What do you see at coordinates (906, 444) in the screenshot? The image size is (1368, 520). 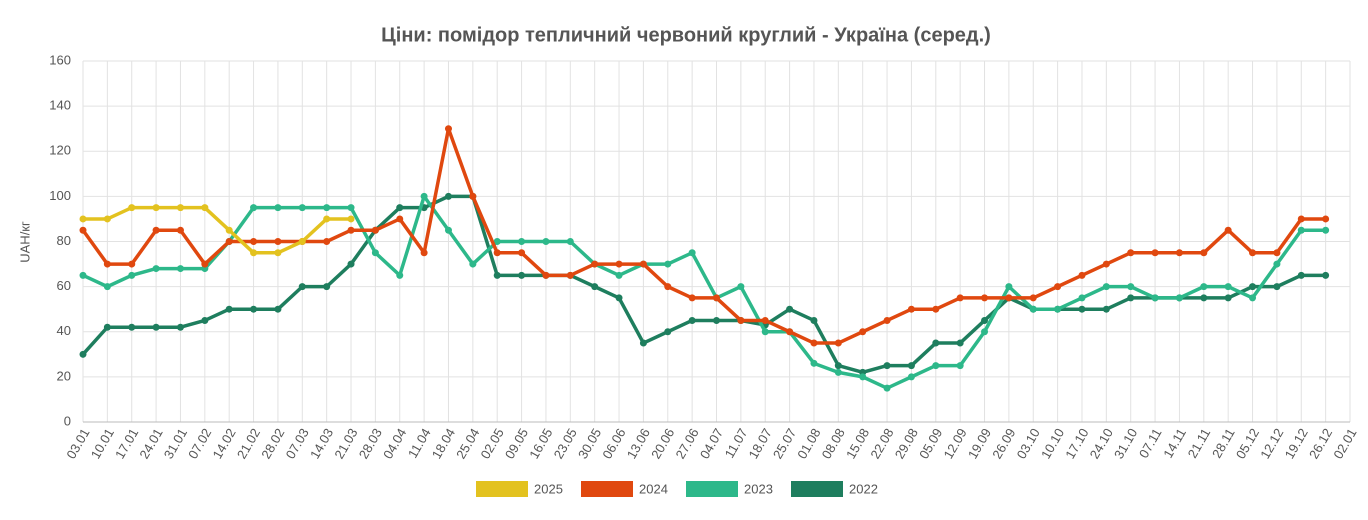 I see `x-tick-label: 29.08` at bounding box center [906, 444].